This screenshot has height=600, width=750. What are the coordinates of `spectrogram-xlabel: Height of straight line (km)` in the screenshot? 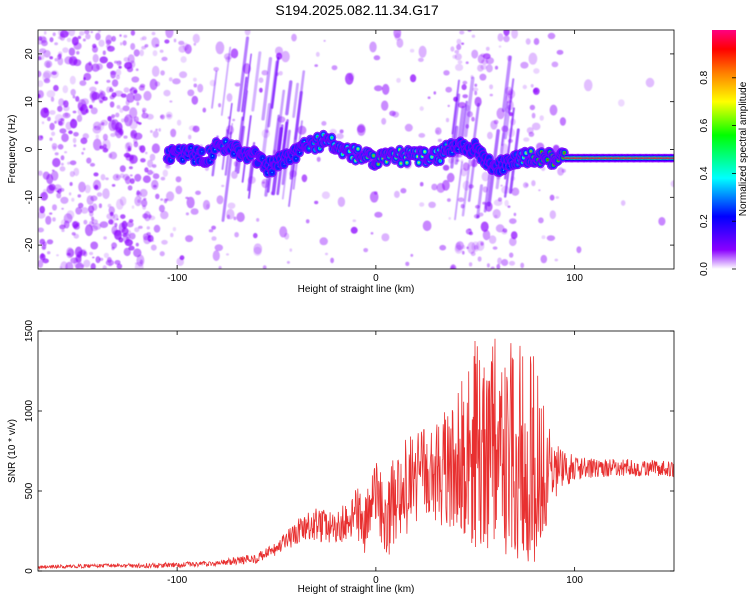 It's located at (356, 289).